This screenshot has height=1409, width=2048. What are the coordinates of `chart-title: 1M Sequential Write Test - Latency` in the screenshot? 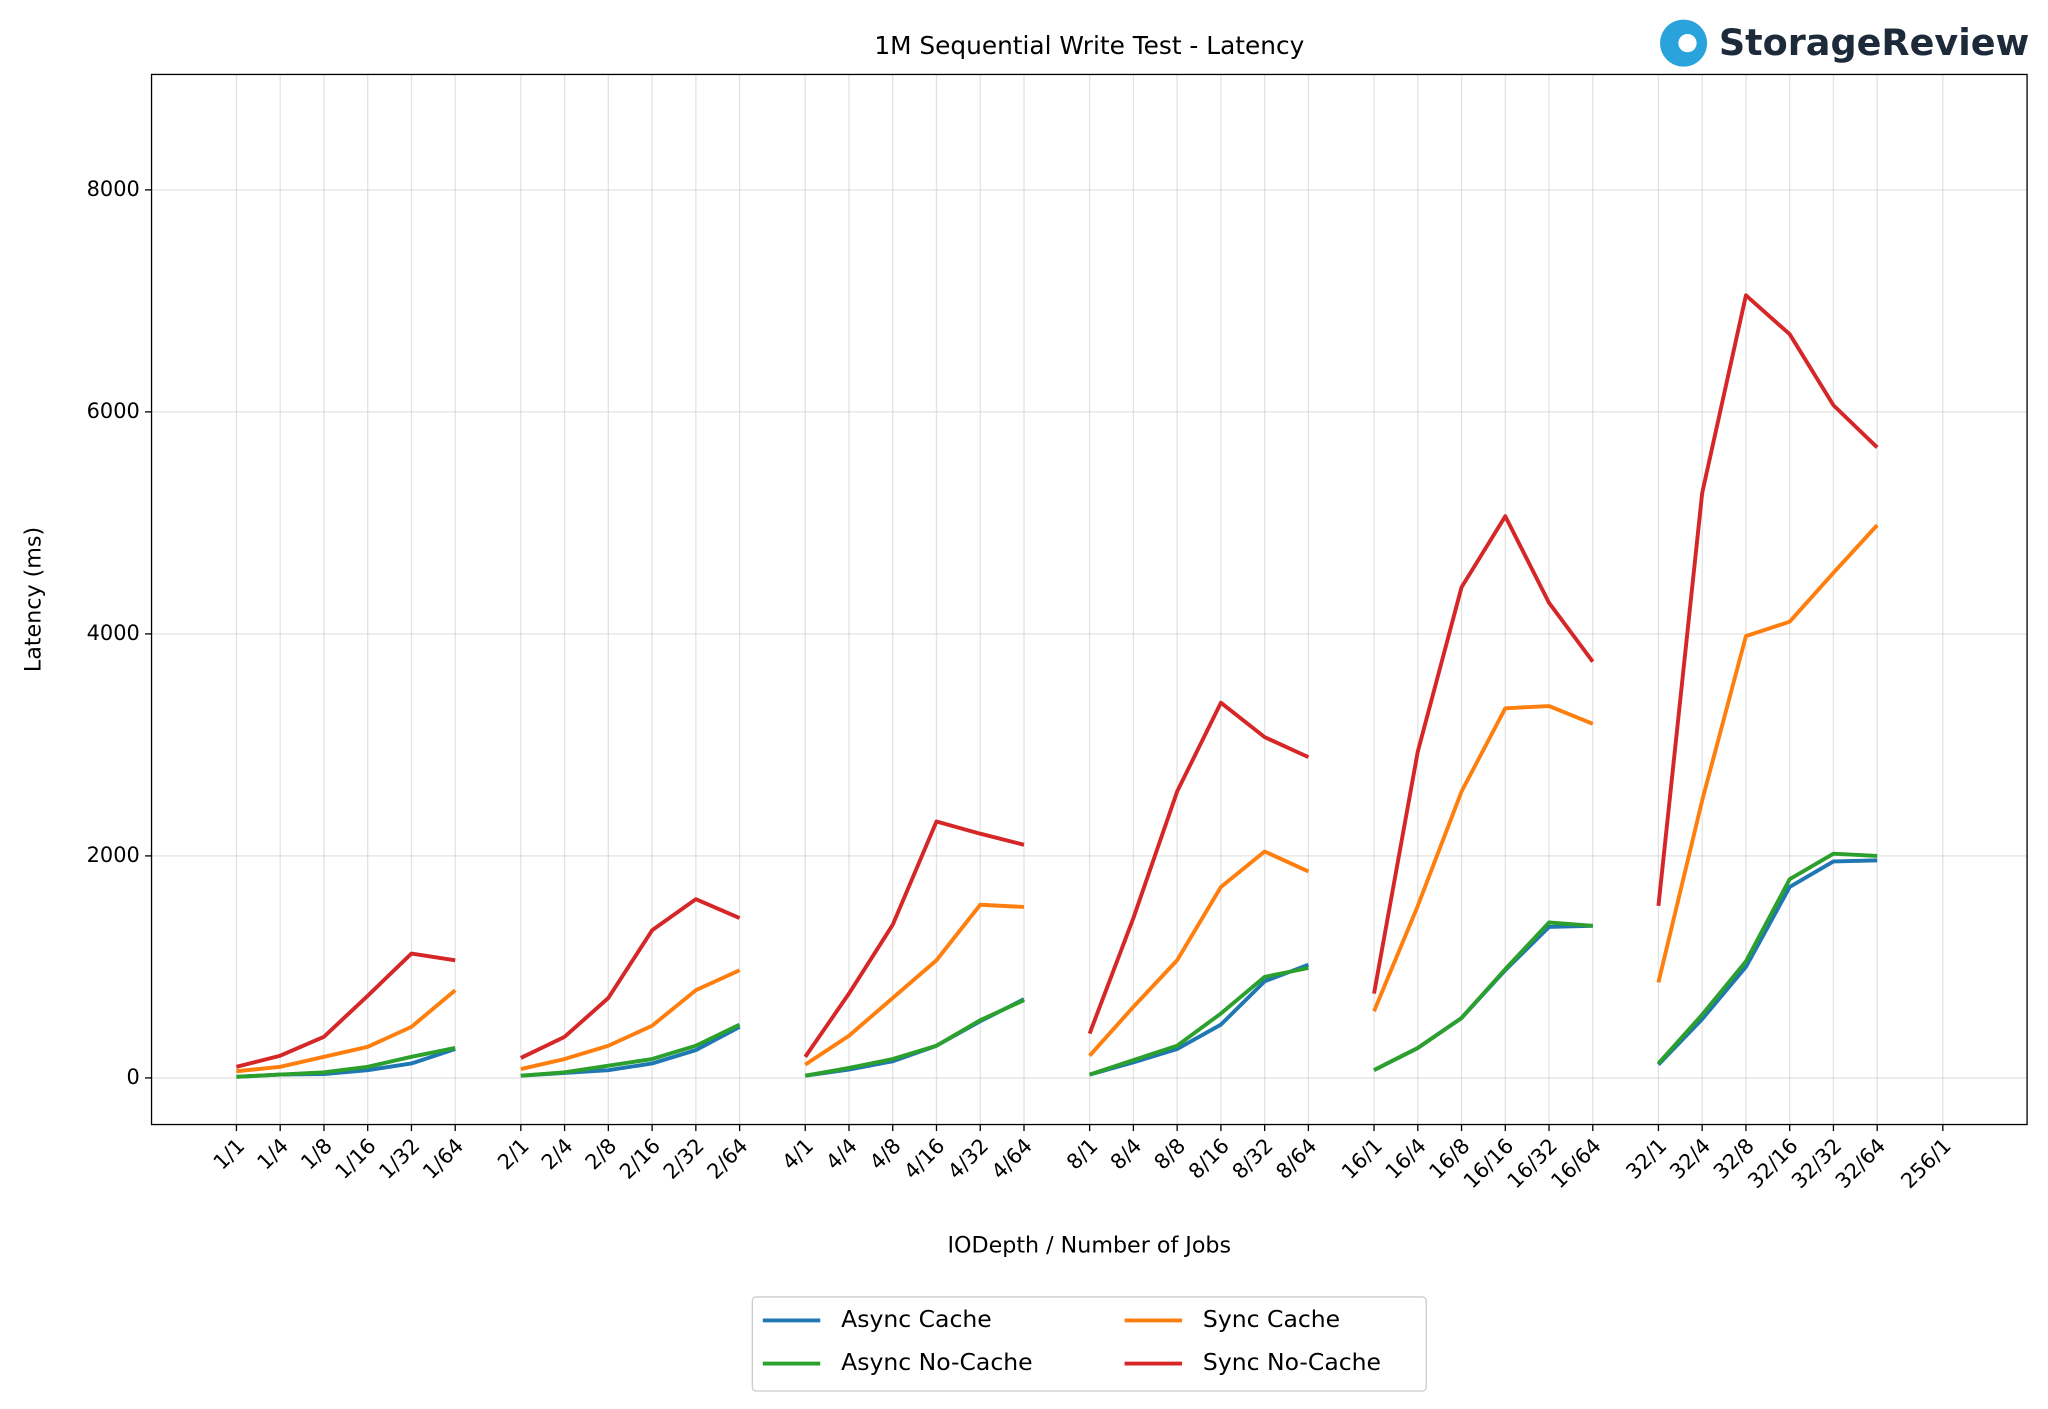 It's located at (1089, 45).